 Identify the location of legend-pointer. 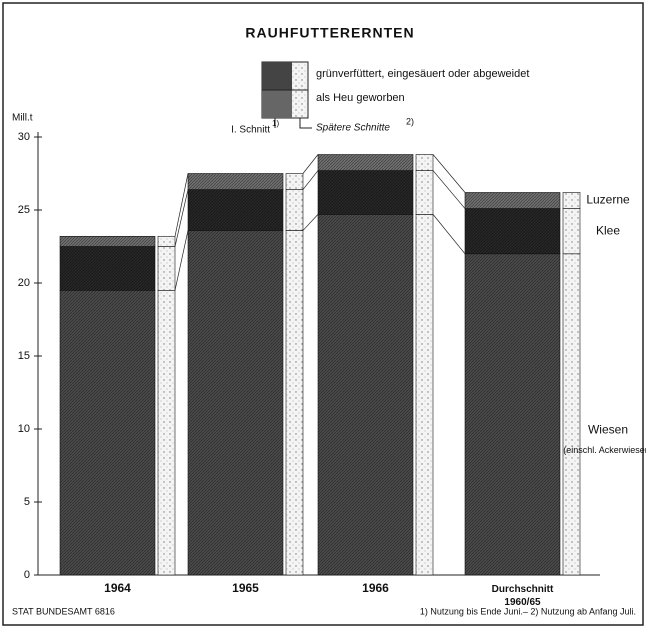
(293, 123).